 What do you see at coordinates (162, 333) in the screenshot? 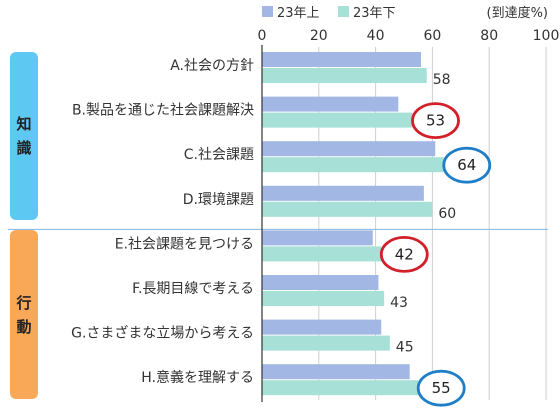
I see `category-label: G.さまざまな立場から考える` at bounding box center [162, 333].